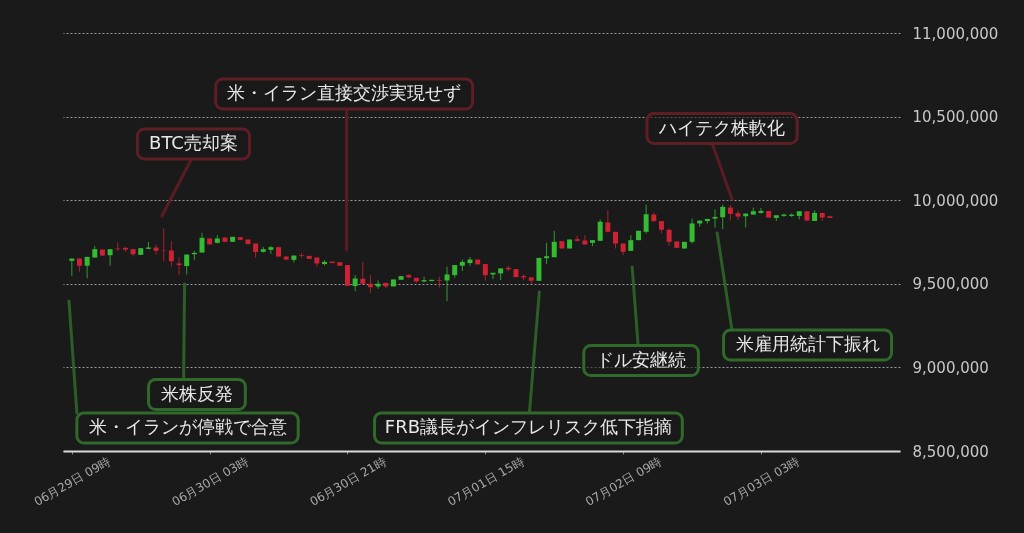 The image size is (1024, 533). Describe the element at coordinates (807, 343) in the screenshot. I see `annotation: 米雇用統計下振れ` at that location.